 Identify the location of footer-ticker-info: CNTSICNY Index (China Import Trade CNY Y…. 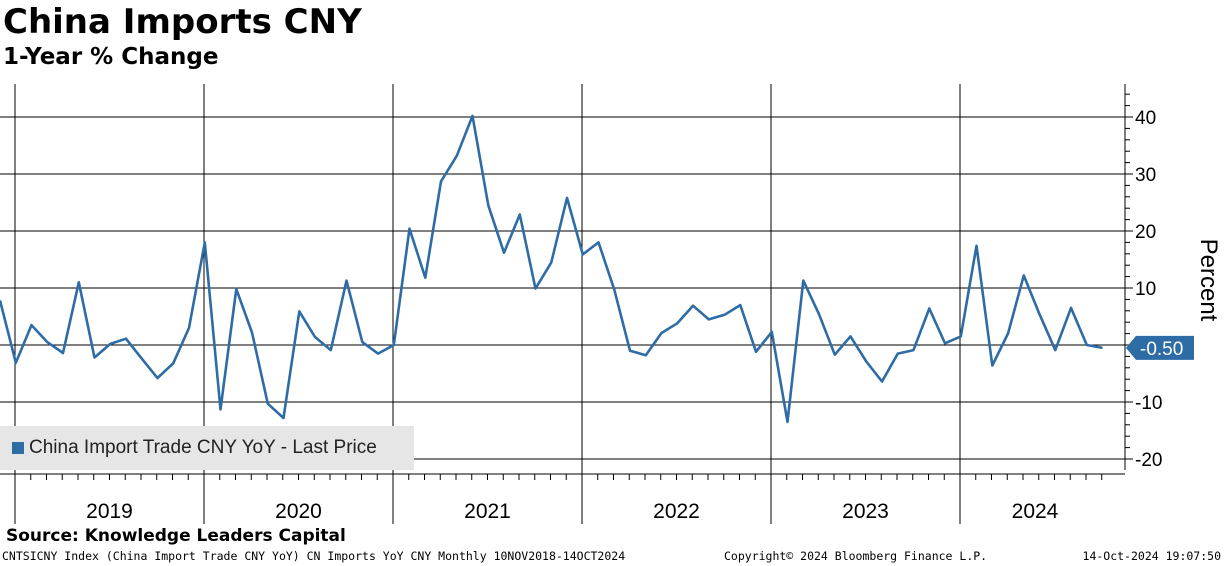
(314, 556).